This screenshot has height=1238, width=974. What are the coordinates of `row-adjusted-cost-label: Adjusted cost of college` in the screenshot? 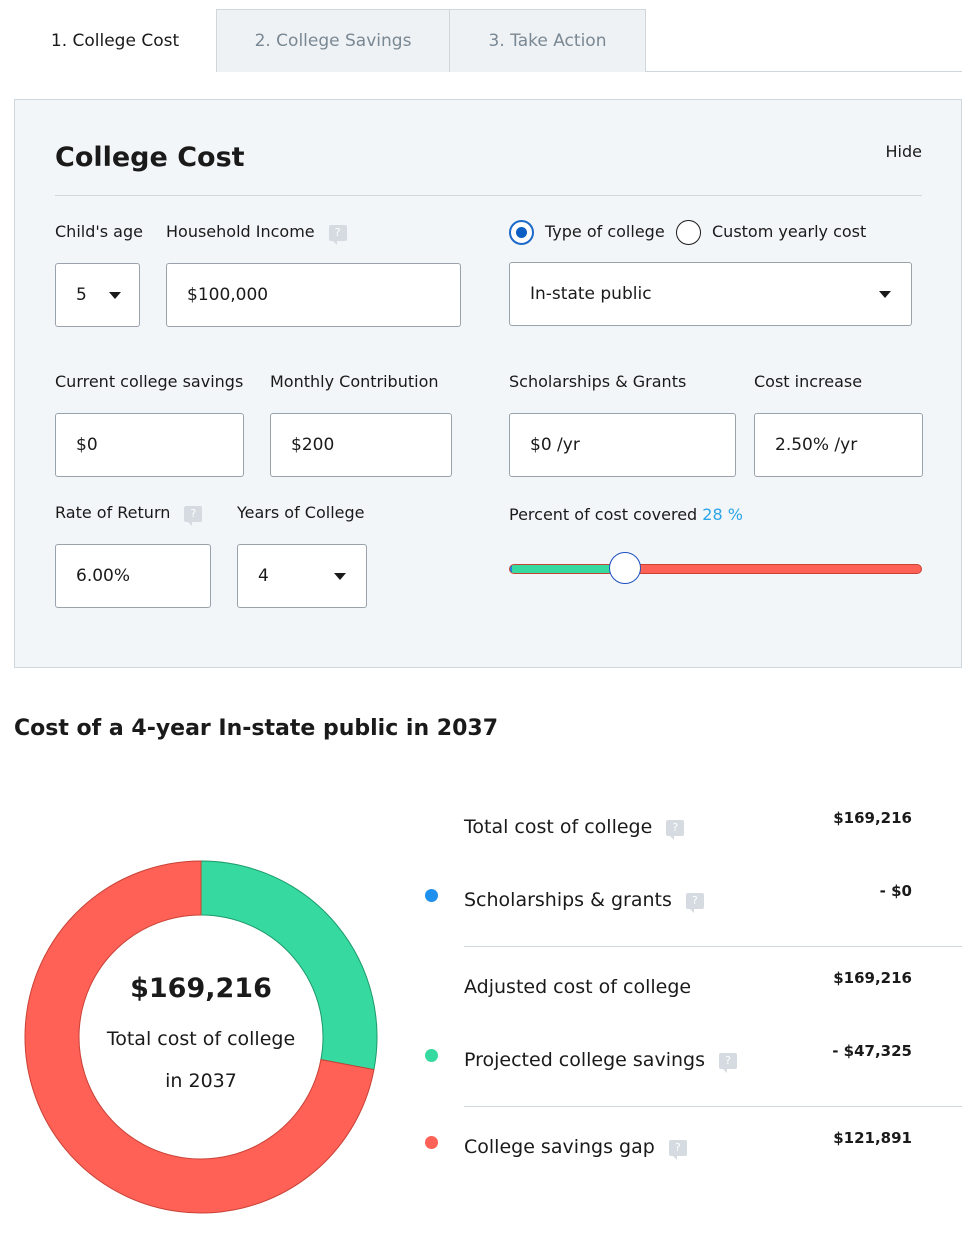 It's located at (578, 987).